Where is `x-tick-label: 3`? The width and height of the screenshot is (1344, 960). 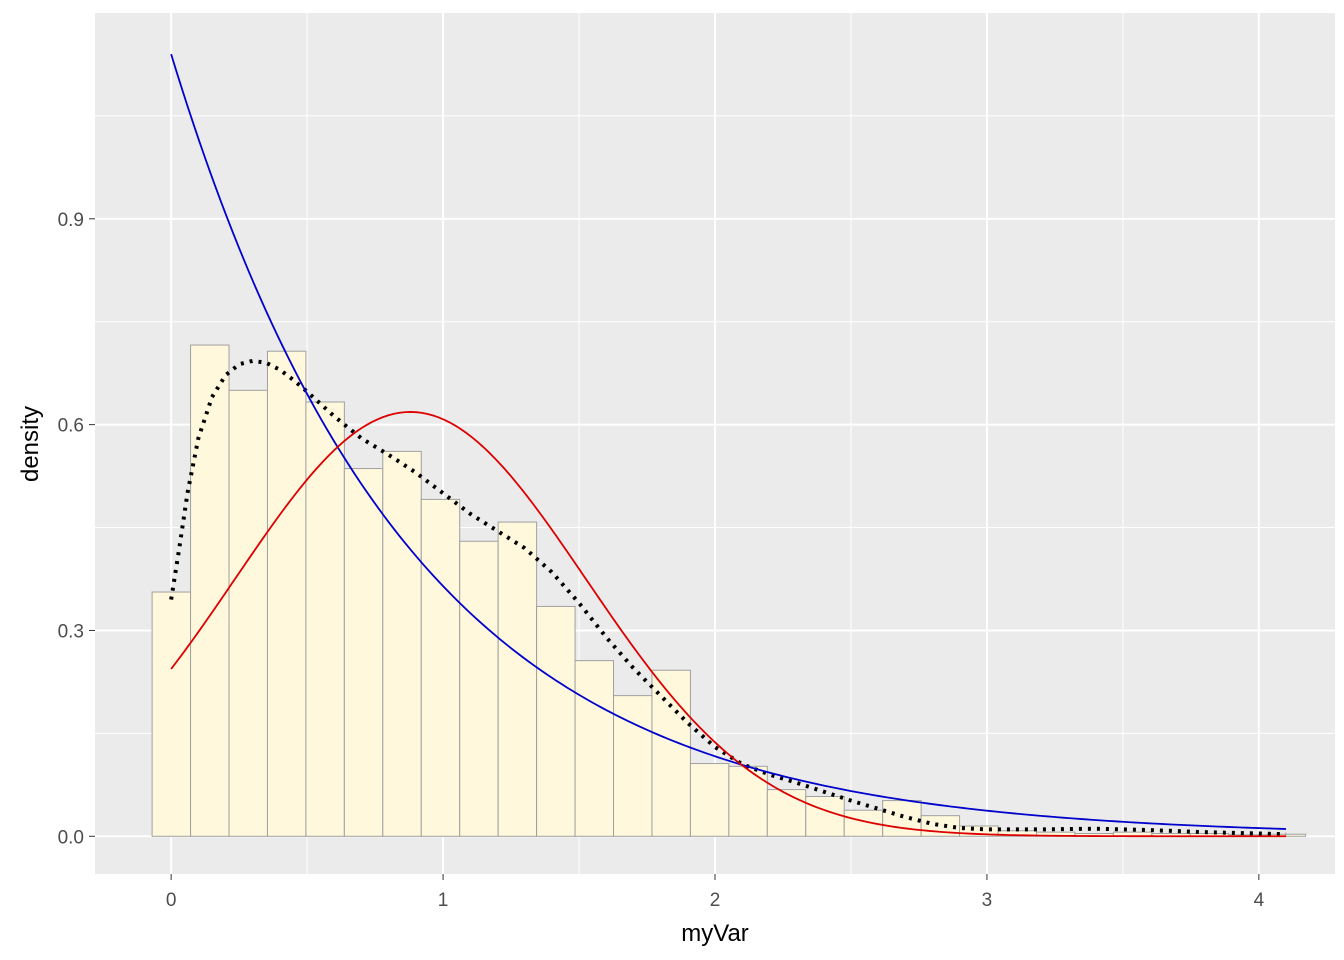
x-tick-label: 3 is located at coordinates (987, 900).